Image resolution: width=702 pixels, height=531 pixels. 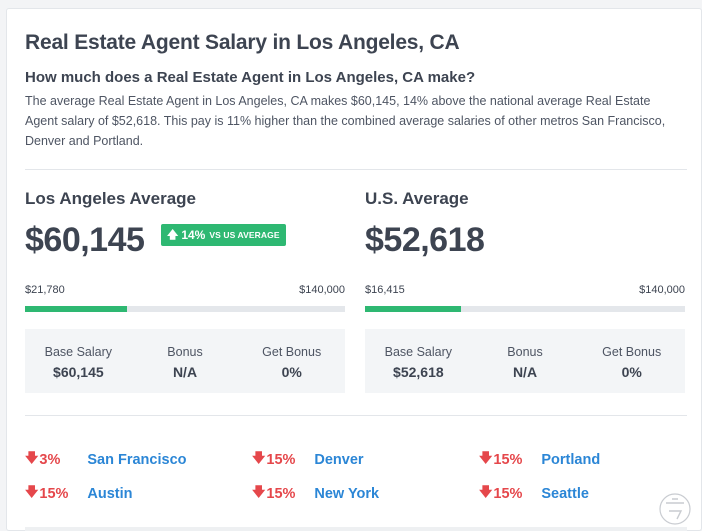 What do you see at coordinates (525, 250) in the screenshot?
I see `us-average-panel: U.S. Average $52,618 $16,415 $140,000` at bounding box center [525, 250].